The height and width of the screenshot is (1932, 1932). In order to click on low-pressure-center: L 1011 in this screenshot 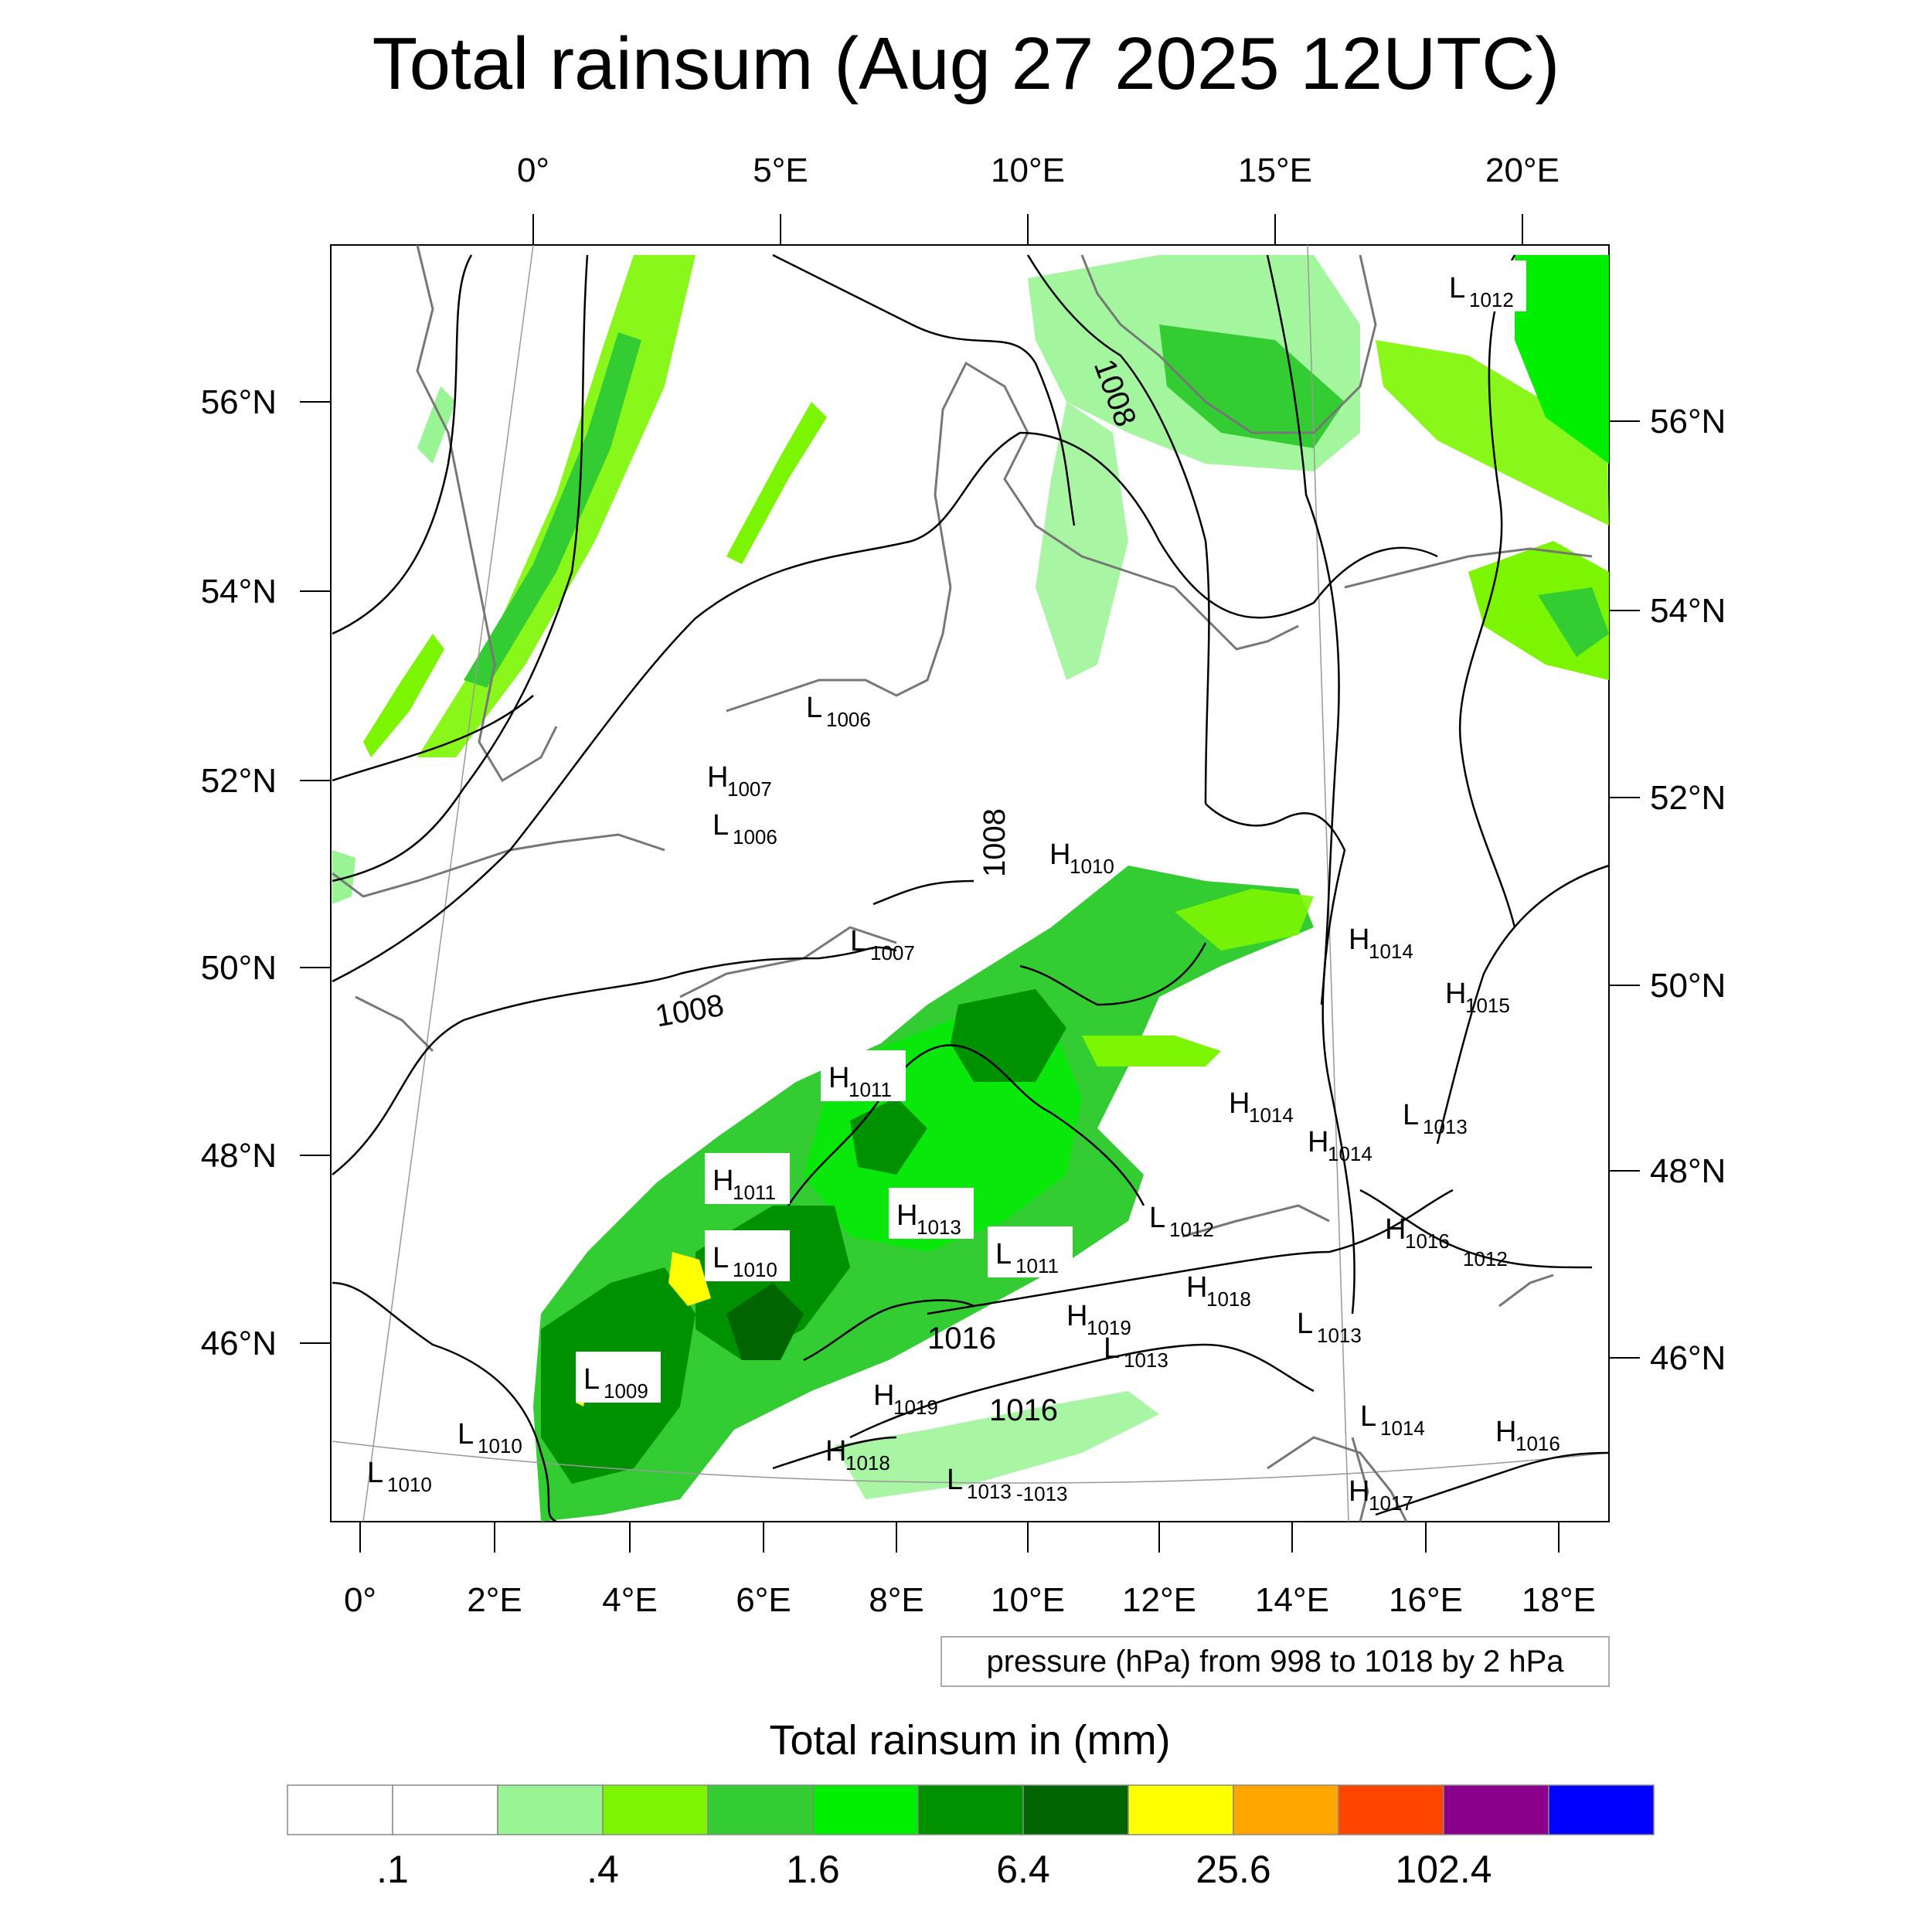, I will do `click(1030, 1251)`.